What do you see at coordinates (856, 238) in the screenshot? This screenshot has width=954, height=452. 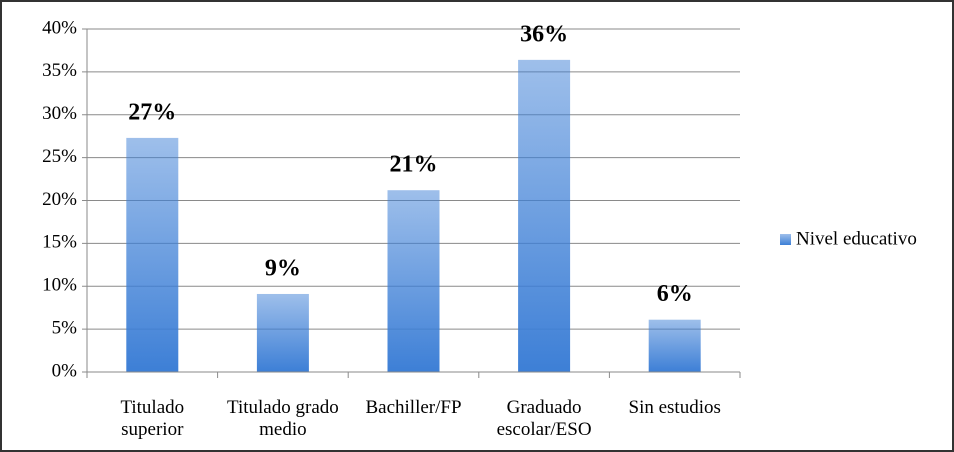 I see `legend-label: Nivel educativo` at bounding box center [856, 238].